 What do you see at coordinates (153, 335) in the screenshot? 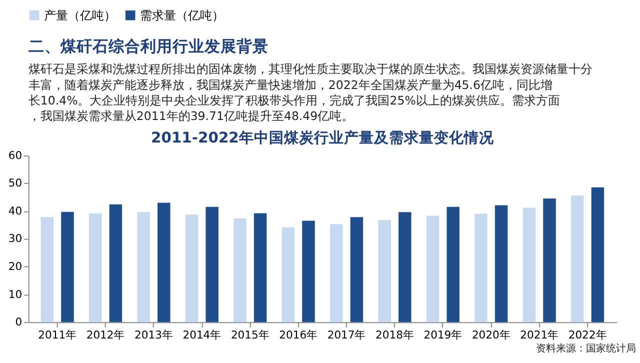
I see `x-tick-label: 2013年` at bounding box center [153, 335].